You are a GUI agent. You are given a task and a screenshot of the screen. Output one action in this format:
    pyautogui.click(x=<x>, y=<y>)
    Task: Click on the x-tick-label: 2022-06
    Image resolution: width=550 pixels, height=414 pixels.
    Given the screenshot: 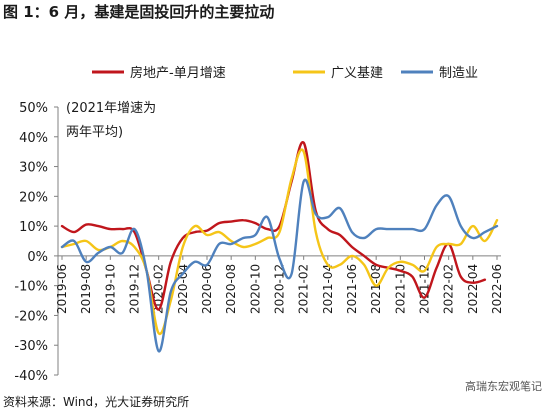 What is the action you would take?
    pyautogui.click(x=497, y=289)
    